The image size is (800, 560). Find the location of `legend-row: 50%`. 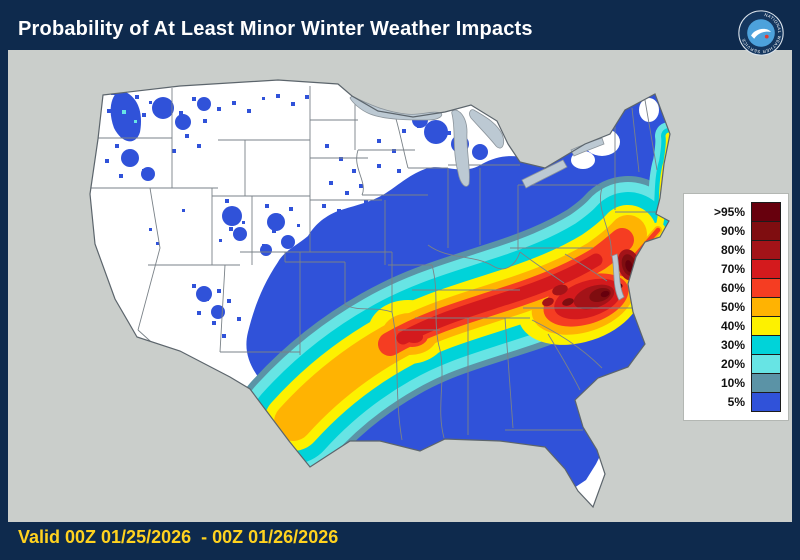

legend-row: 50% is located at coordinates (736, 307).